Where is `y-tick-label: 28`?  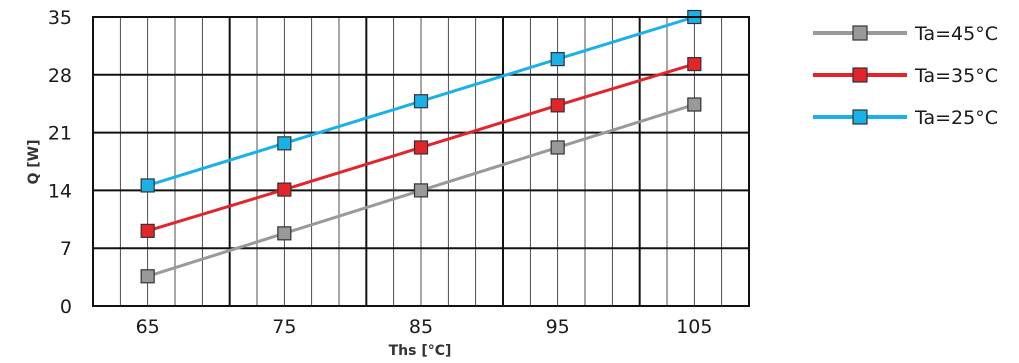
y-tick-label: 28 is located at coordinates (60, 76).